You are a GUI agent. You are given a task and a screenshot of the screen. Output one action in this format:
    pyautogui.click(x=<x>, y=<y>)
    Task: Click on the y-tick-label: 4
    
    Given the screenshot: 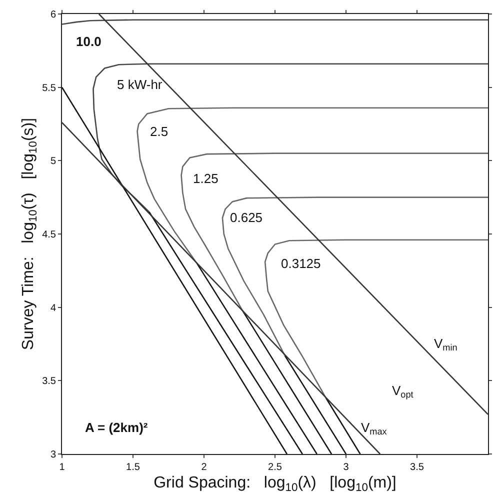 What is the action you would take?
    pyautogui.click(x=53, y=308)
    